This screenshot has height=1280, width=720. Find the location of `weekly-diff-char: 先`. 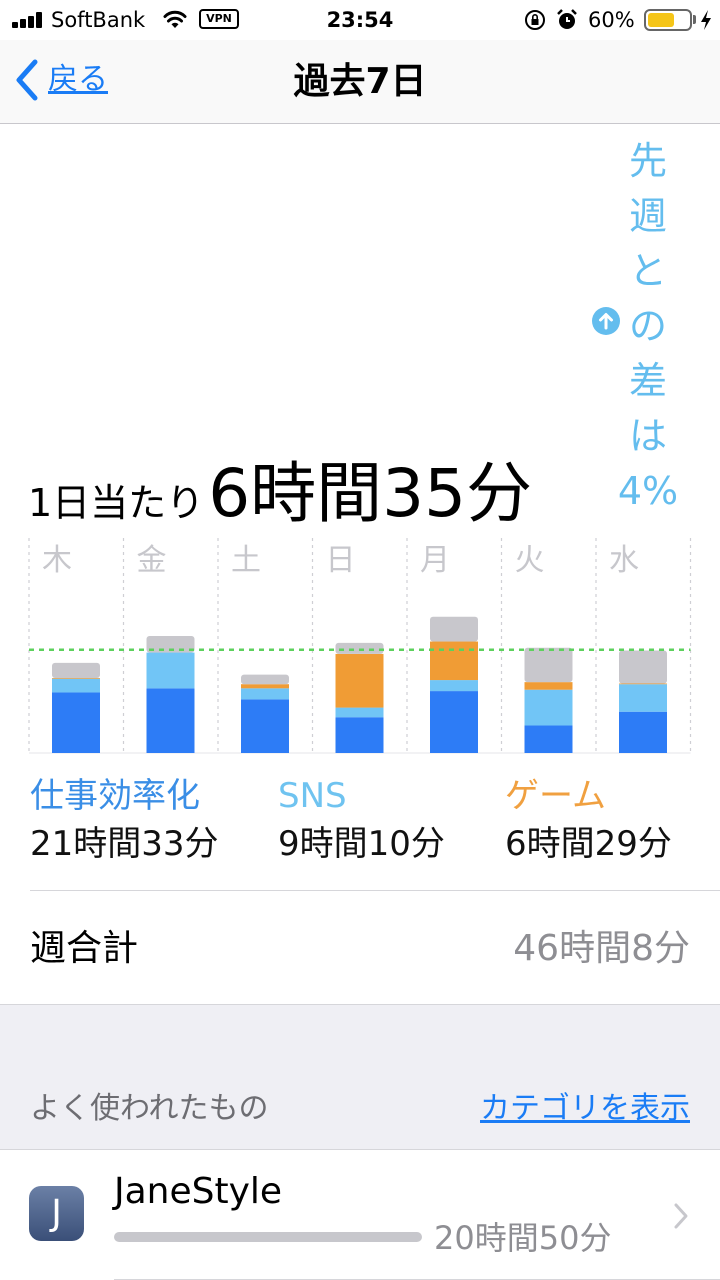

weekly-diff-char: 先 is located at coordinates (647, 161).